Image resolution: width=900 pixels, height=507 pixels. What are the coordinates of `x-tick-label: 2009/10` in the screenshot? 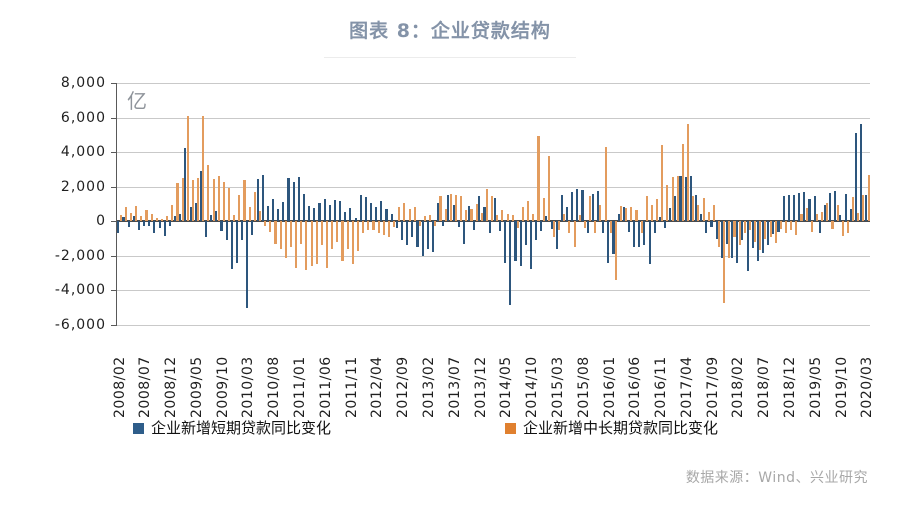 It's located at (222, 387).